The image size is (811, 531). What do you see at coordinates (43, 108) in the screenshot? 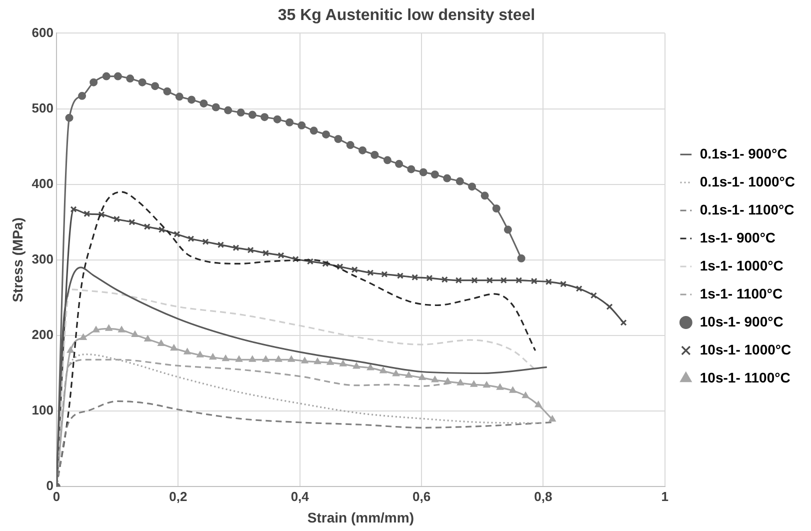
I see `y-tick-label: 500` at bounding box center [43, 108].